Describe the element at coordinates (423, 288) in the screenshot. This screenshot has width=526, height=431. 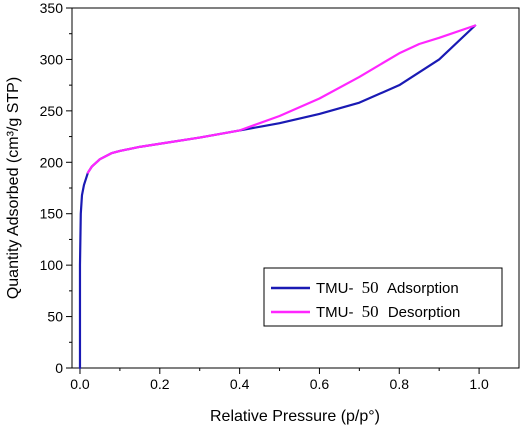
I see `legend-suffix: Adsorption` at that location.